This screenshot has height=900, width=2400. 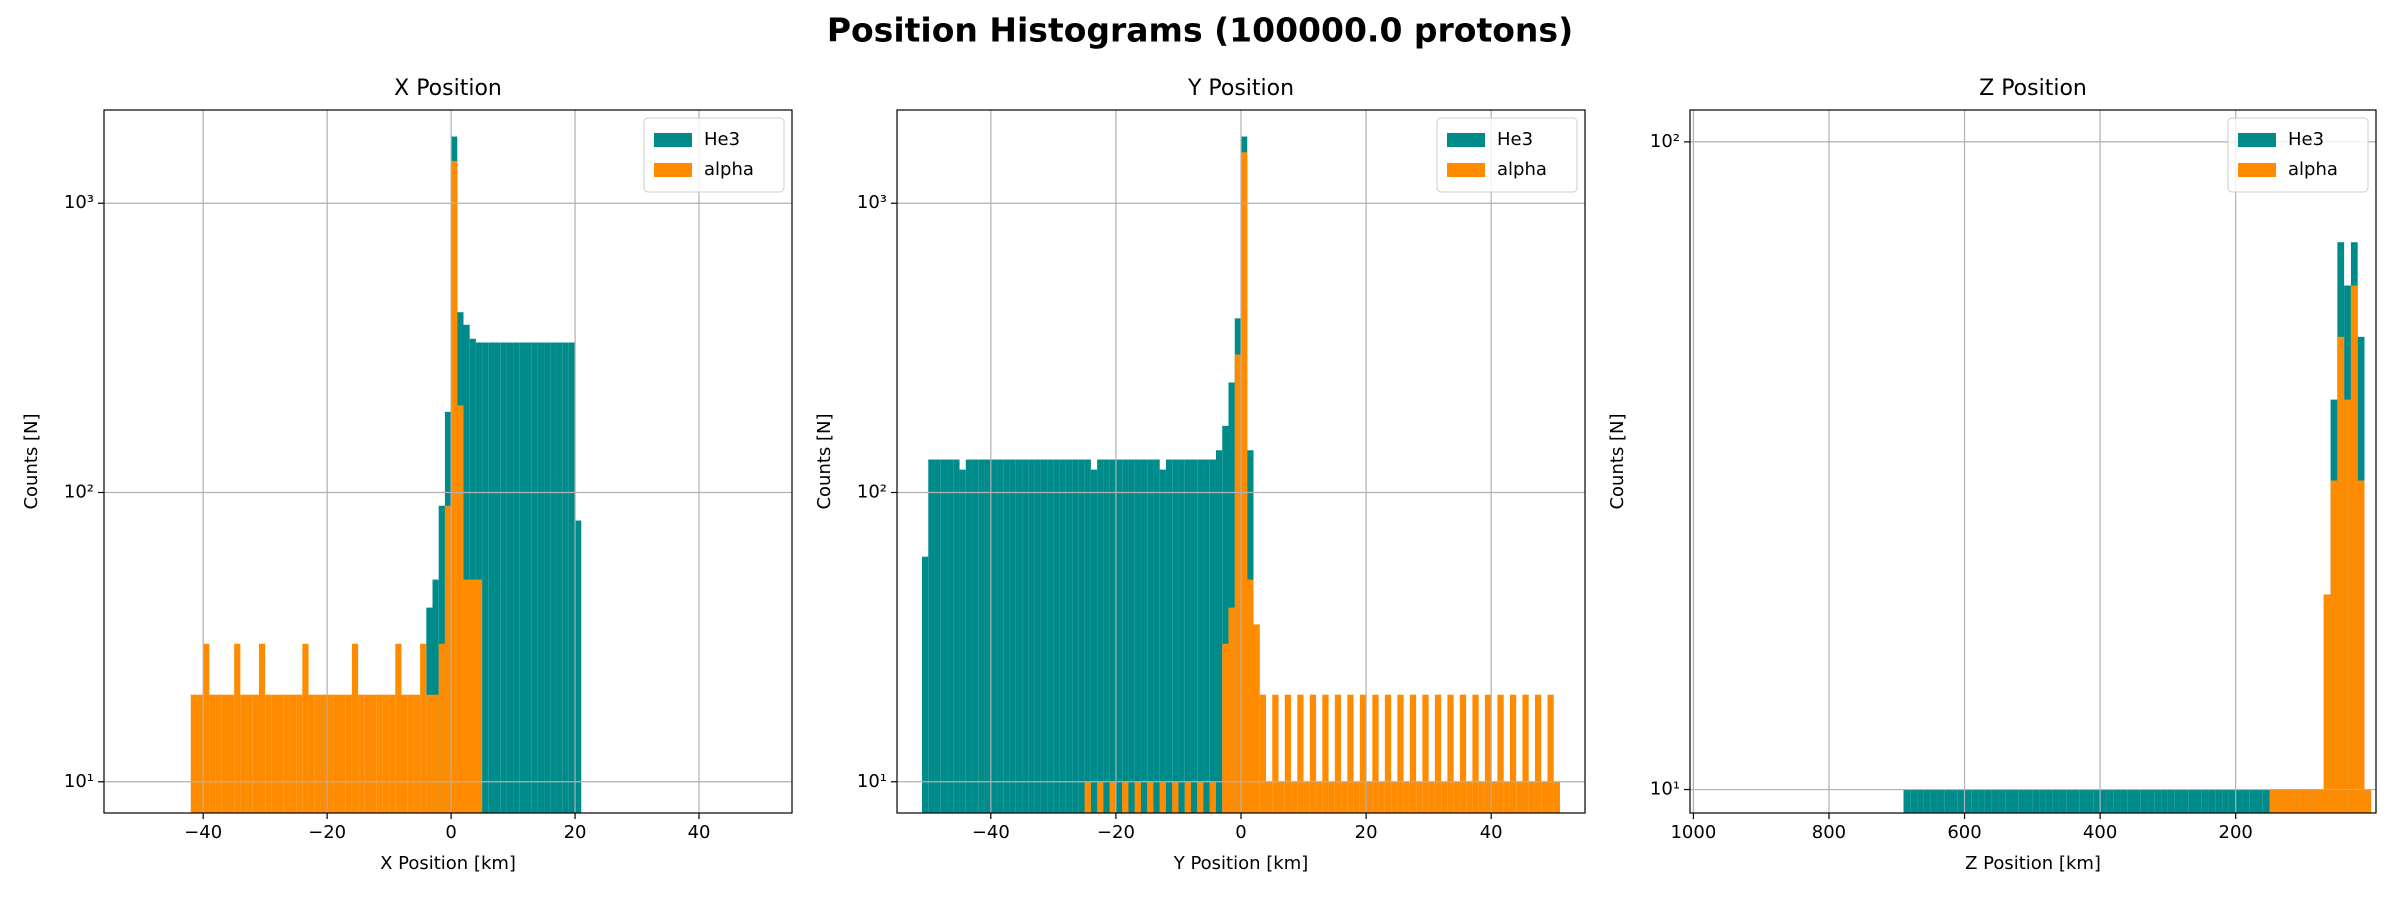 What do you see at coordinates (448, 88) in the screenshot?
I see `subplot-title: X Position` at bounding box center [448, 88].